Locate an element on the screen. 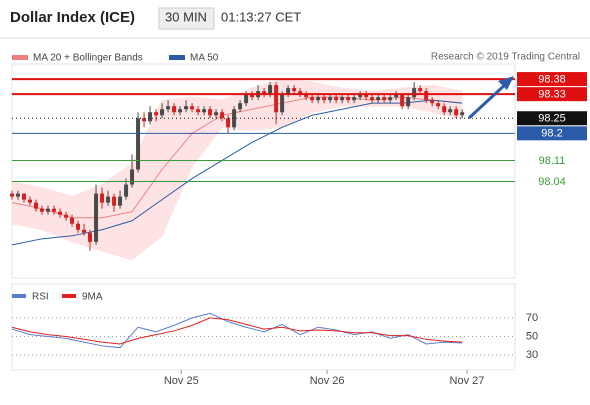 This screenshot has height=405, width=590. level-label: 98.25 is located at coordinates (552, 119).